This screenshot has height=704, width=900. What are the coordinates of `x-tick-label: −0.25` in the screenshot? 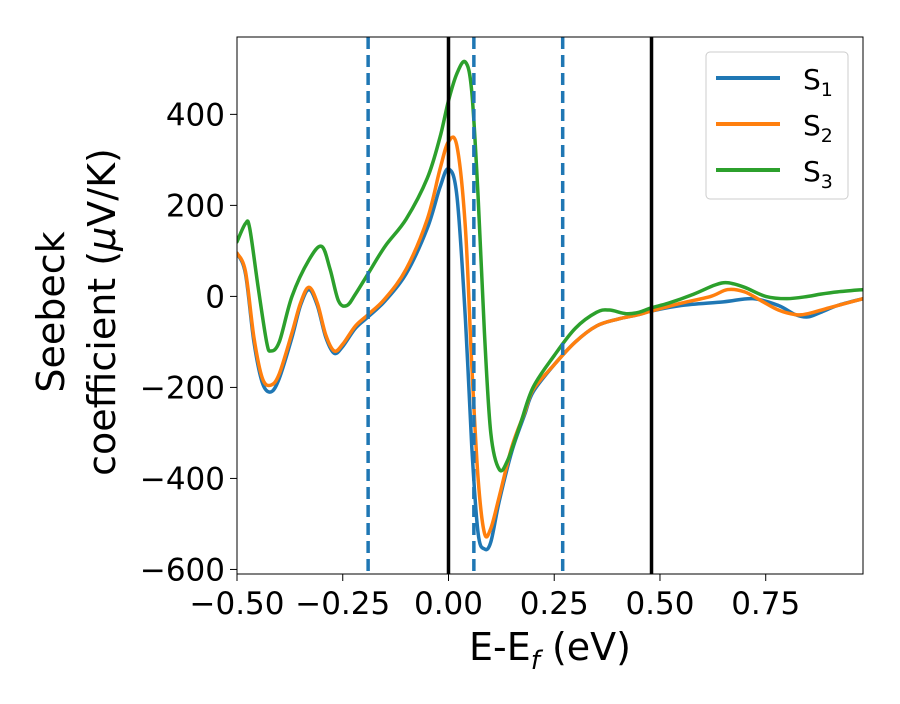 It's located at (342, 604).